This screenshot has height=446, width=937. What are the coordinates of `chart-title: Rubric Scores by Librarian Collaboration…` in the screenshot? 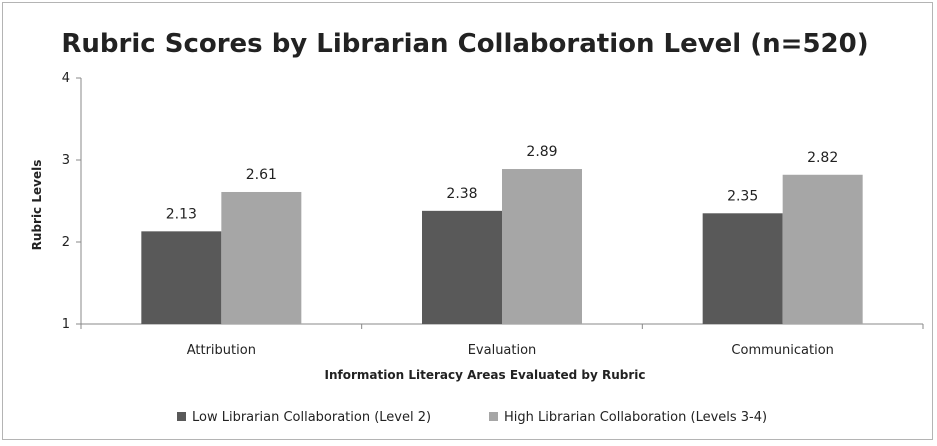 It's located at (464, 44).